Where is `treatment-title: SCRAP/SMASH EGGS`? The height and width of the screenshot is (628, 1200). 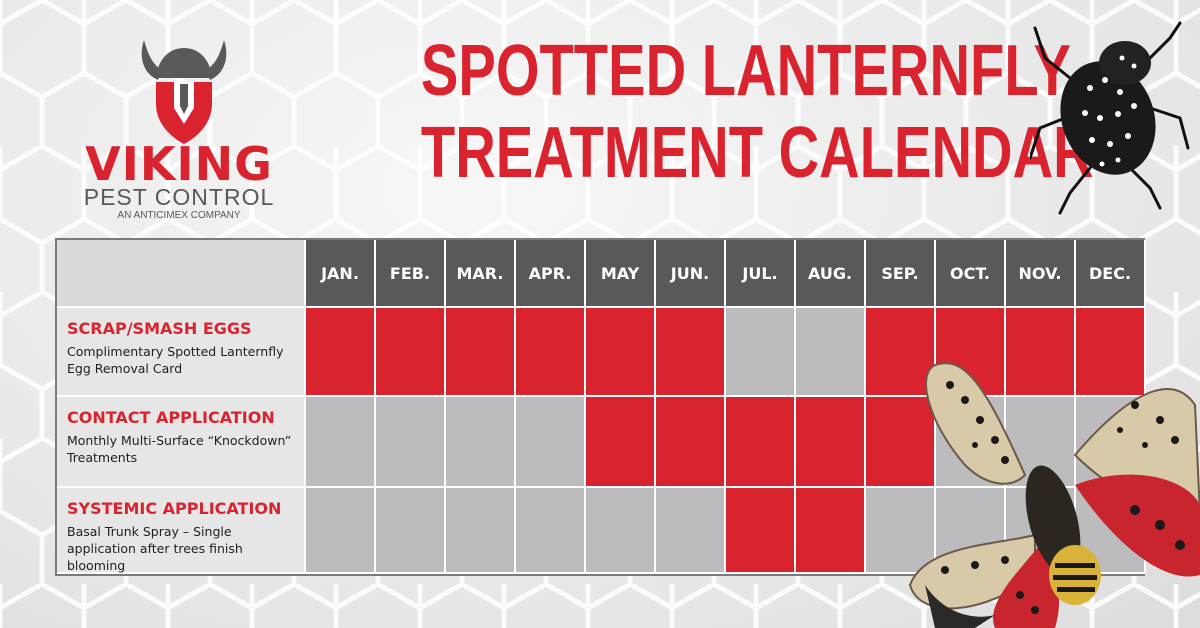
treatment-title: SCRAP/SMASH EGGS is located at coordinates (159, 328).